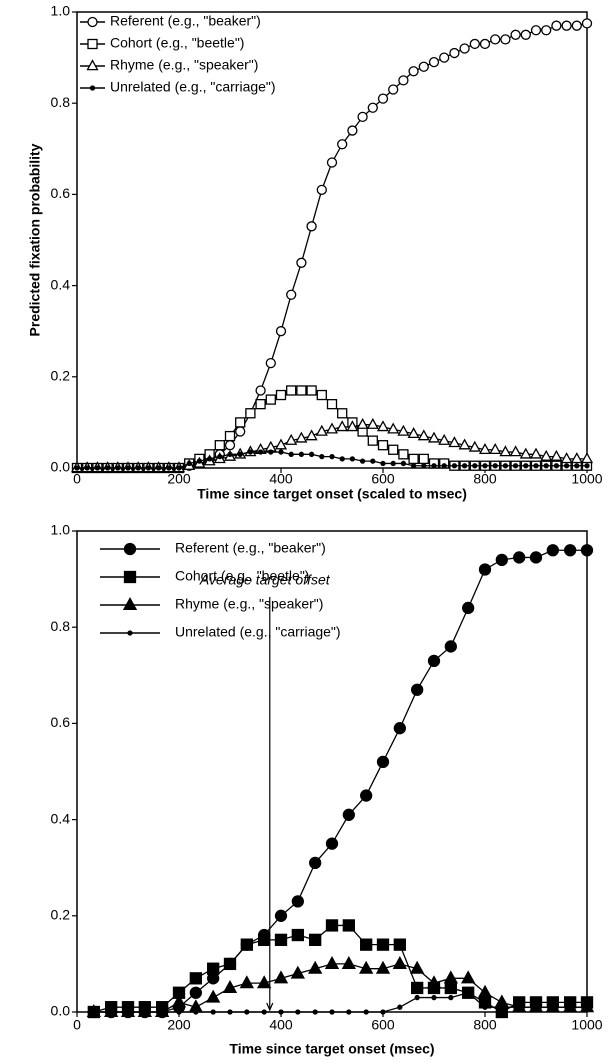 The image size is (615, 1062). I want to click on legend-label: Cohort (e.g., "beetle"), so click(242, 576).